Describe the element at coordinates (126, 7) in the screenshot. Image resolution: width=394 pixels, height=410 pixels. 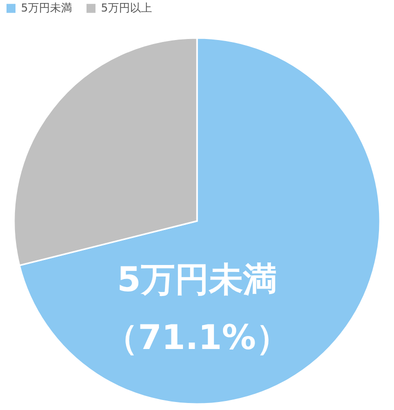
I see `legend-label: 5万円以上` at that location.